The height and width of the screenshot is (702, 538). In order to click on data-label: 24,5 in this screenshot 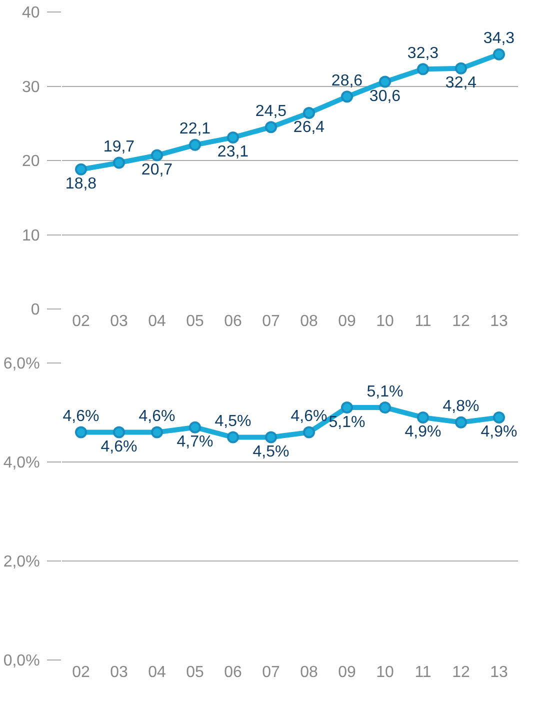, I will do `click(271, 111)`.